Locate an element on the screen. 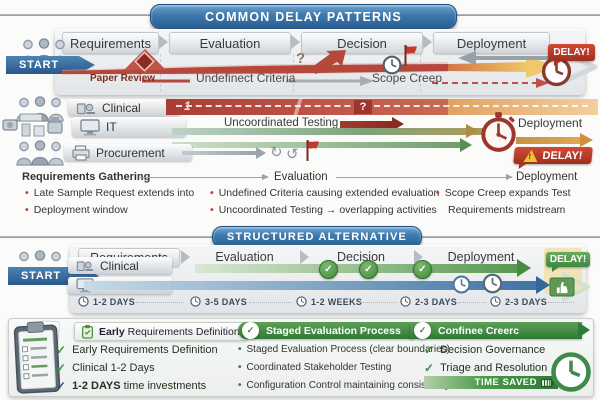  summary-header-confined-creep: ✓ Confinee Creerc is located at coordinates (496, 330).